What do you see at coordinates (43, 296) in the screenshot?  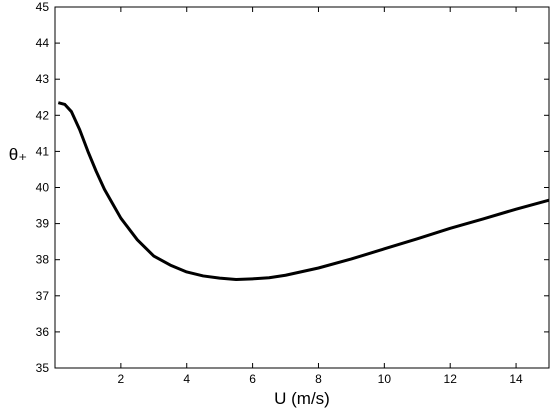 I see `y-tick-label: 37` at bounding box center [43, 296].